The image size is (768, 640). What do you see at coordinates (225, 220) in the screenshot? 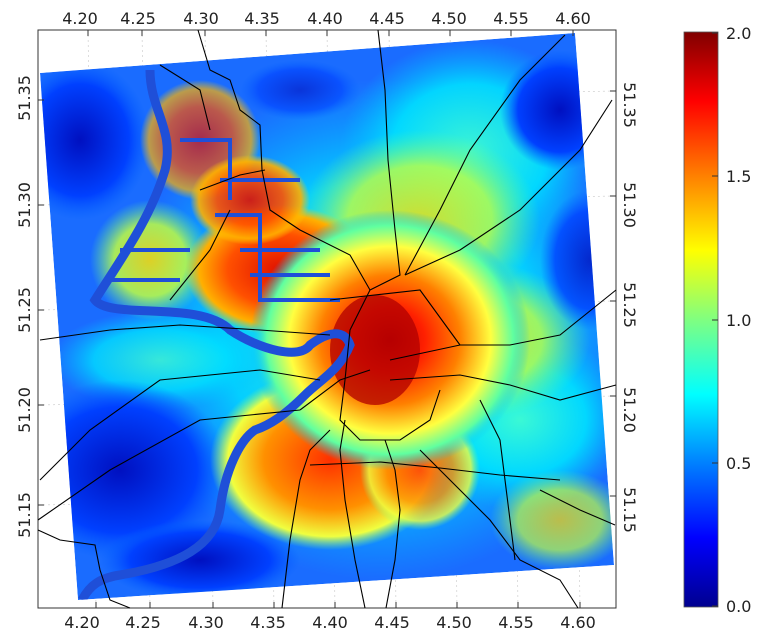
I see `dock-channels` at bounding box center [225, 220].